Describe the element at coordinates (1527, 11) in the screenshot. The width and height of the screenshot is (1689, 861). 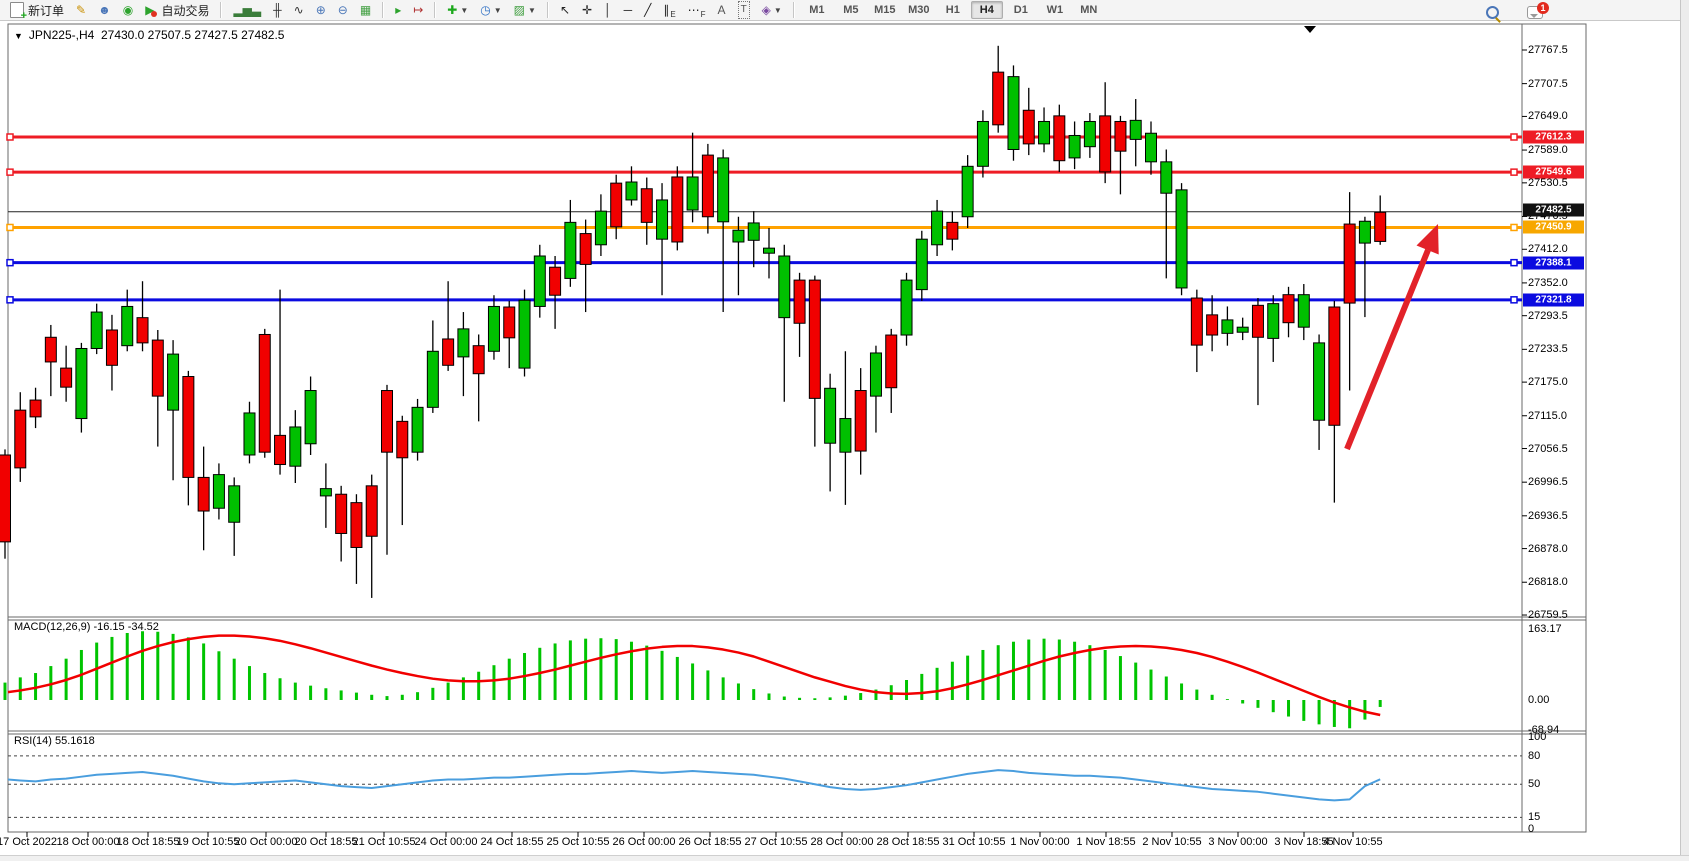
I see `notifications-button: 1` at that location.